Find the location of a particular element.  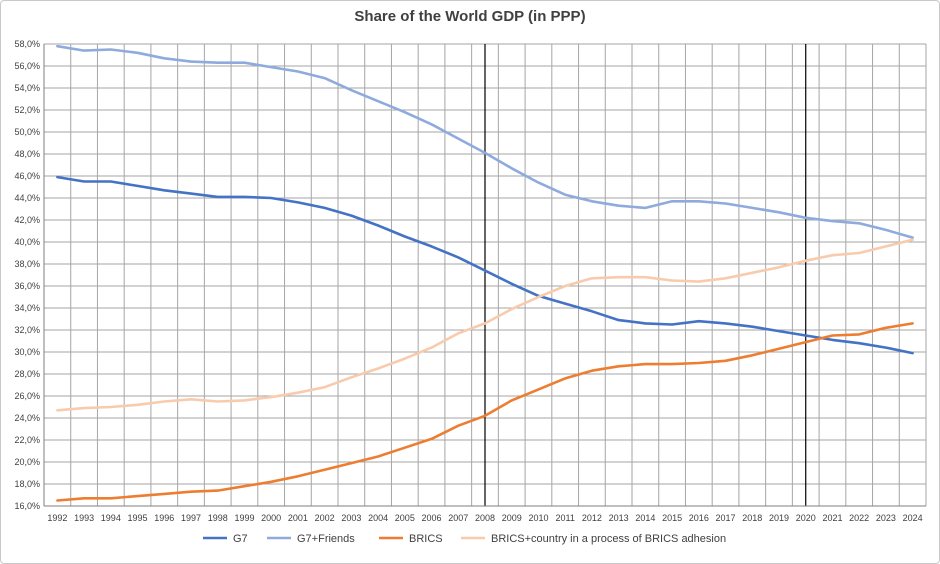

x-tick-label: 2005 is located at coordinates (405, 518).